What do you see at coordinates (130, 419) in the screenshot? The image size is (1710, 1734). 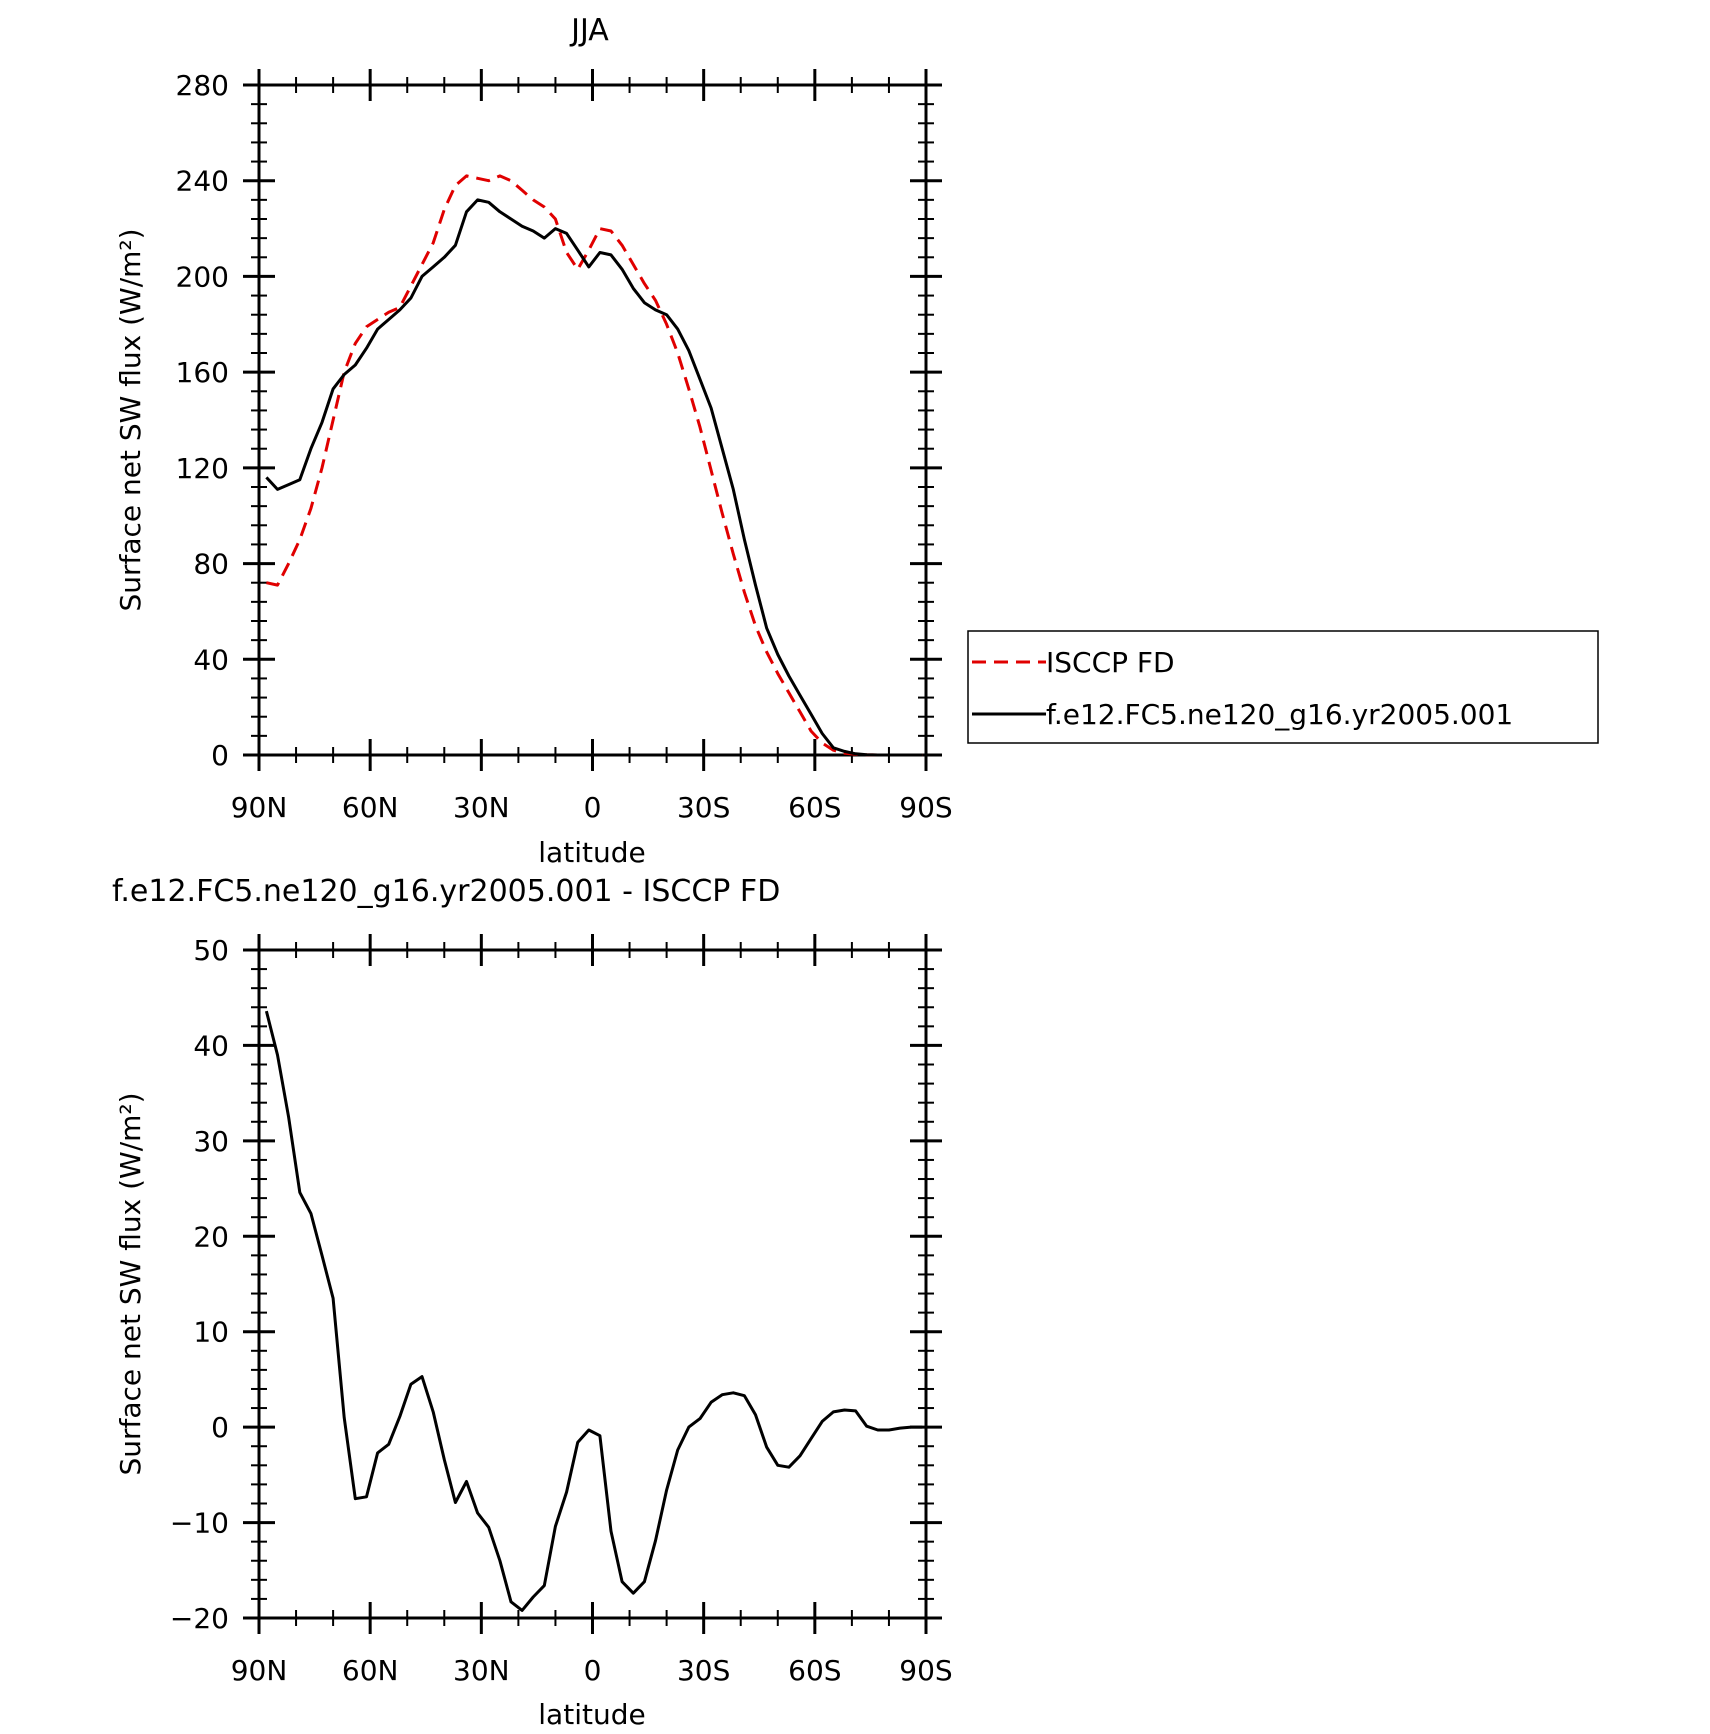 I see `top-y-axis-label: Surface net SW flux (W/m²)` at bounding box center [130, 419].